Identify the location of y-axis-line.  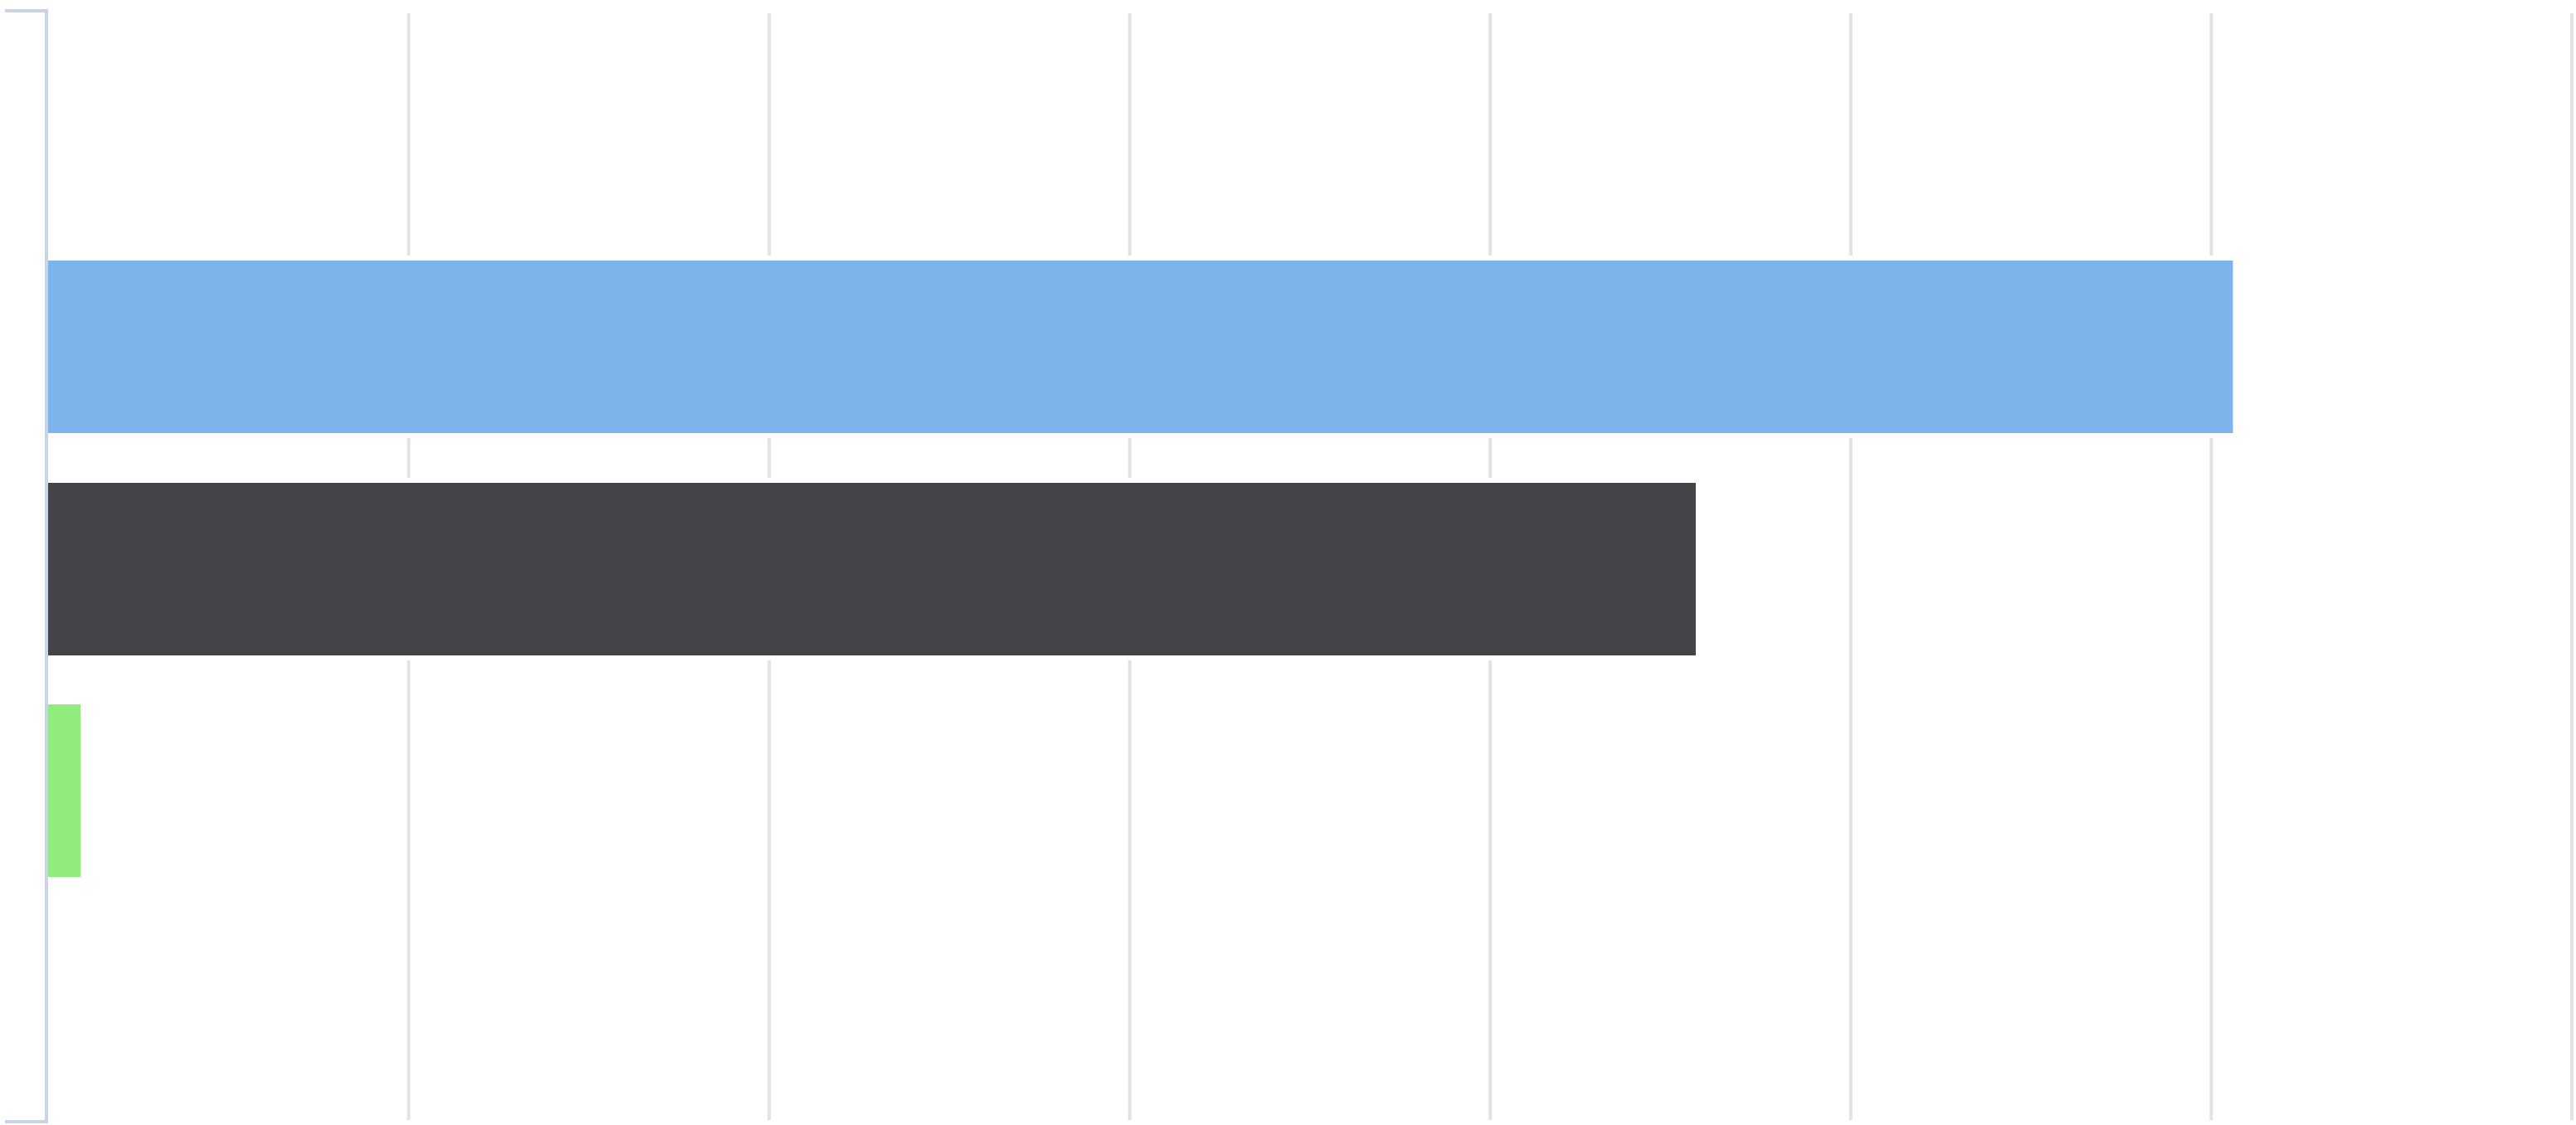
(26, 566).